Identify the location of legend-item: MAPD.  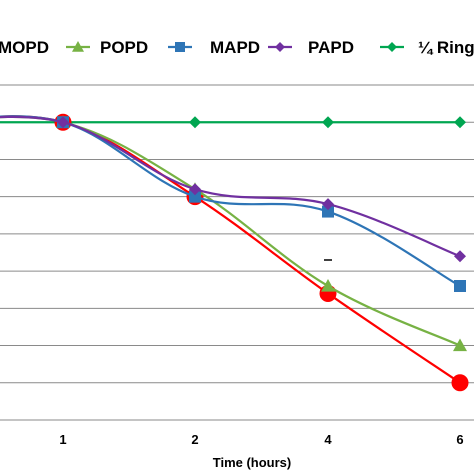
(214, 47).